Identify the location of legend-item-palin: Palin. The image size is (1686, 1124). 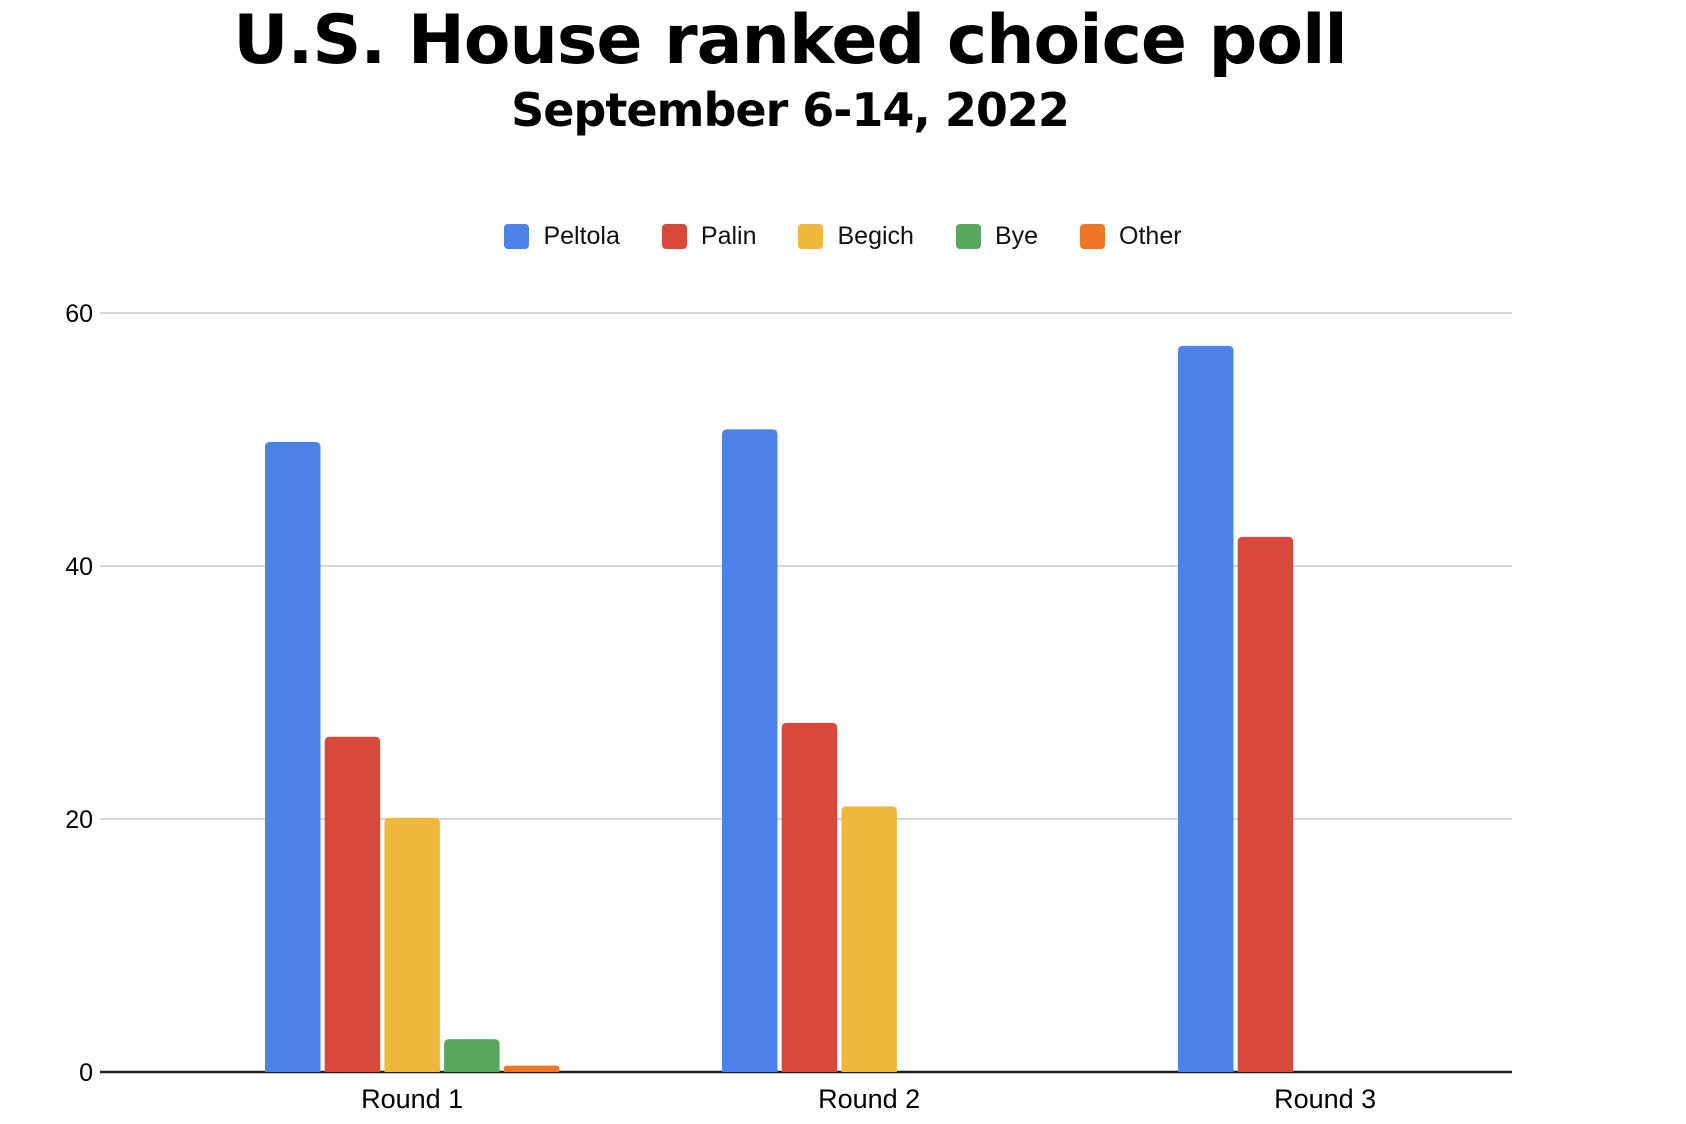
(709, 236).